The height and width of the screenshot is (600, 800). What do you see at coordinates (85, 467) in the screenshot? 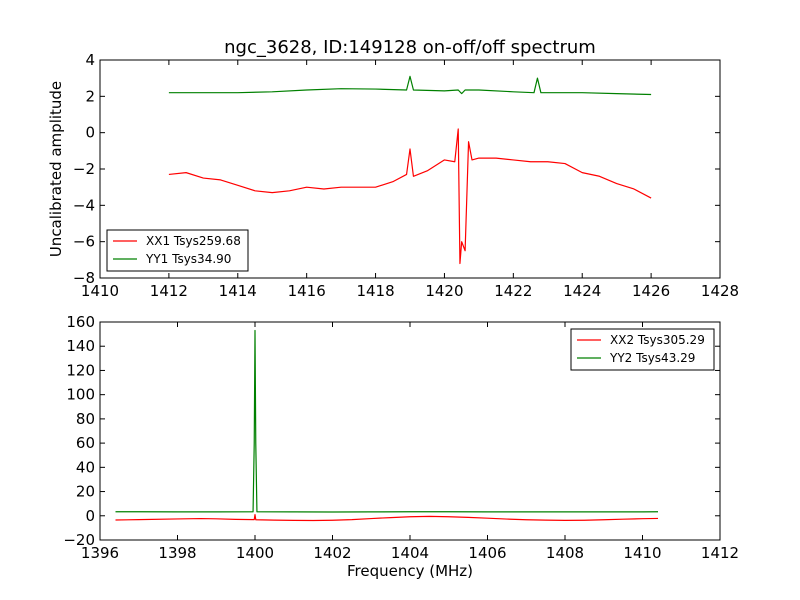
I see `bottom-y-tick-label: 40` at bounding box center [85, 467].